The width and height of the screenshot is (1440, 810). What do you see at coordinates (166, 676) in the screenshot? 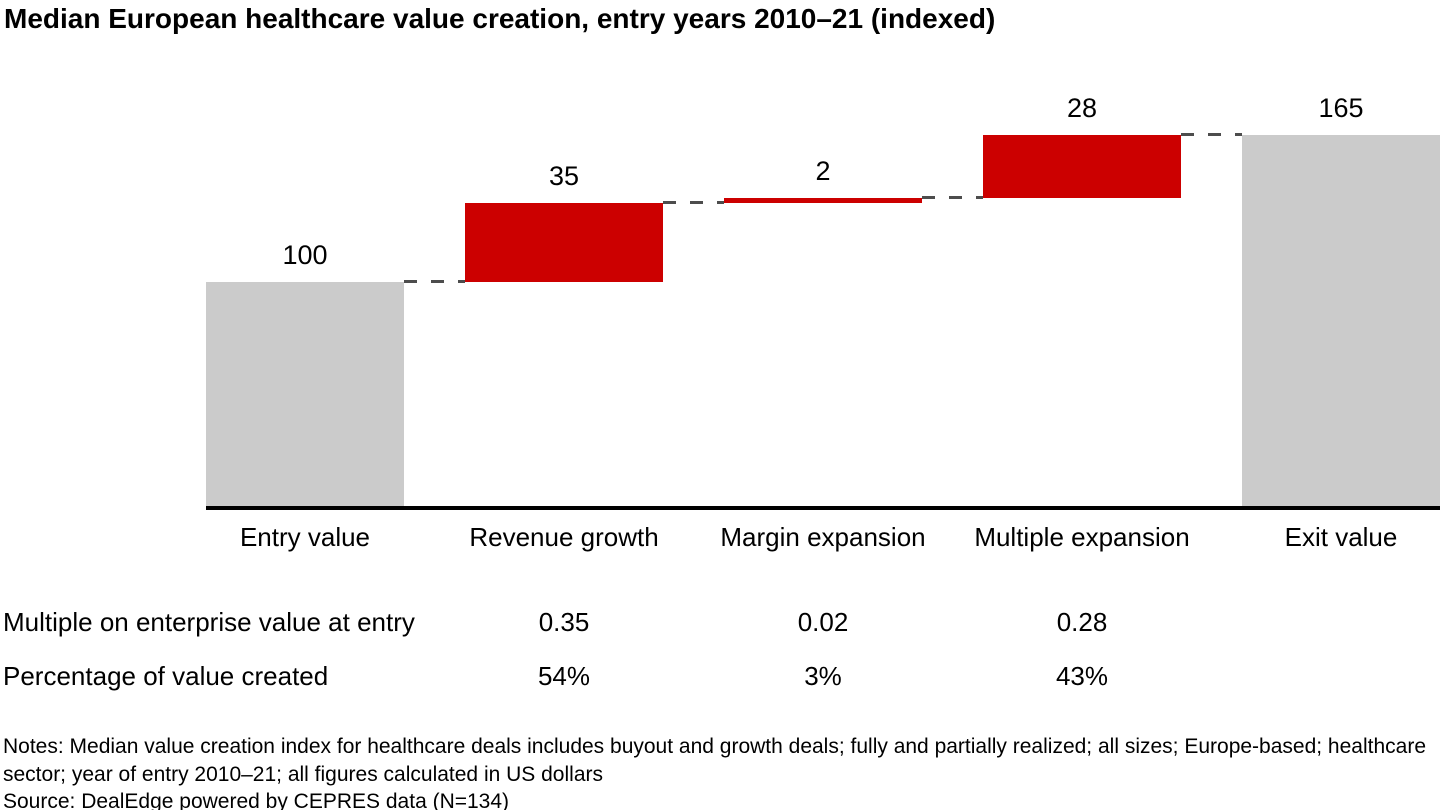
I see `table-row-label: Percentage of value created` at bounding box center [166, 676].